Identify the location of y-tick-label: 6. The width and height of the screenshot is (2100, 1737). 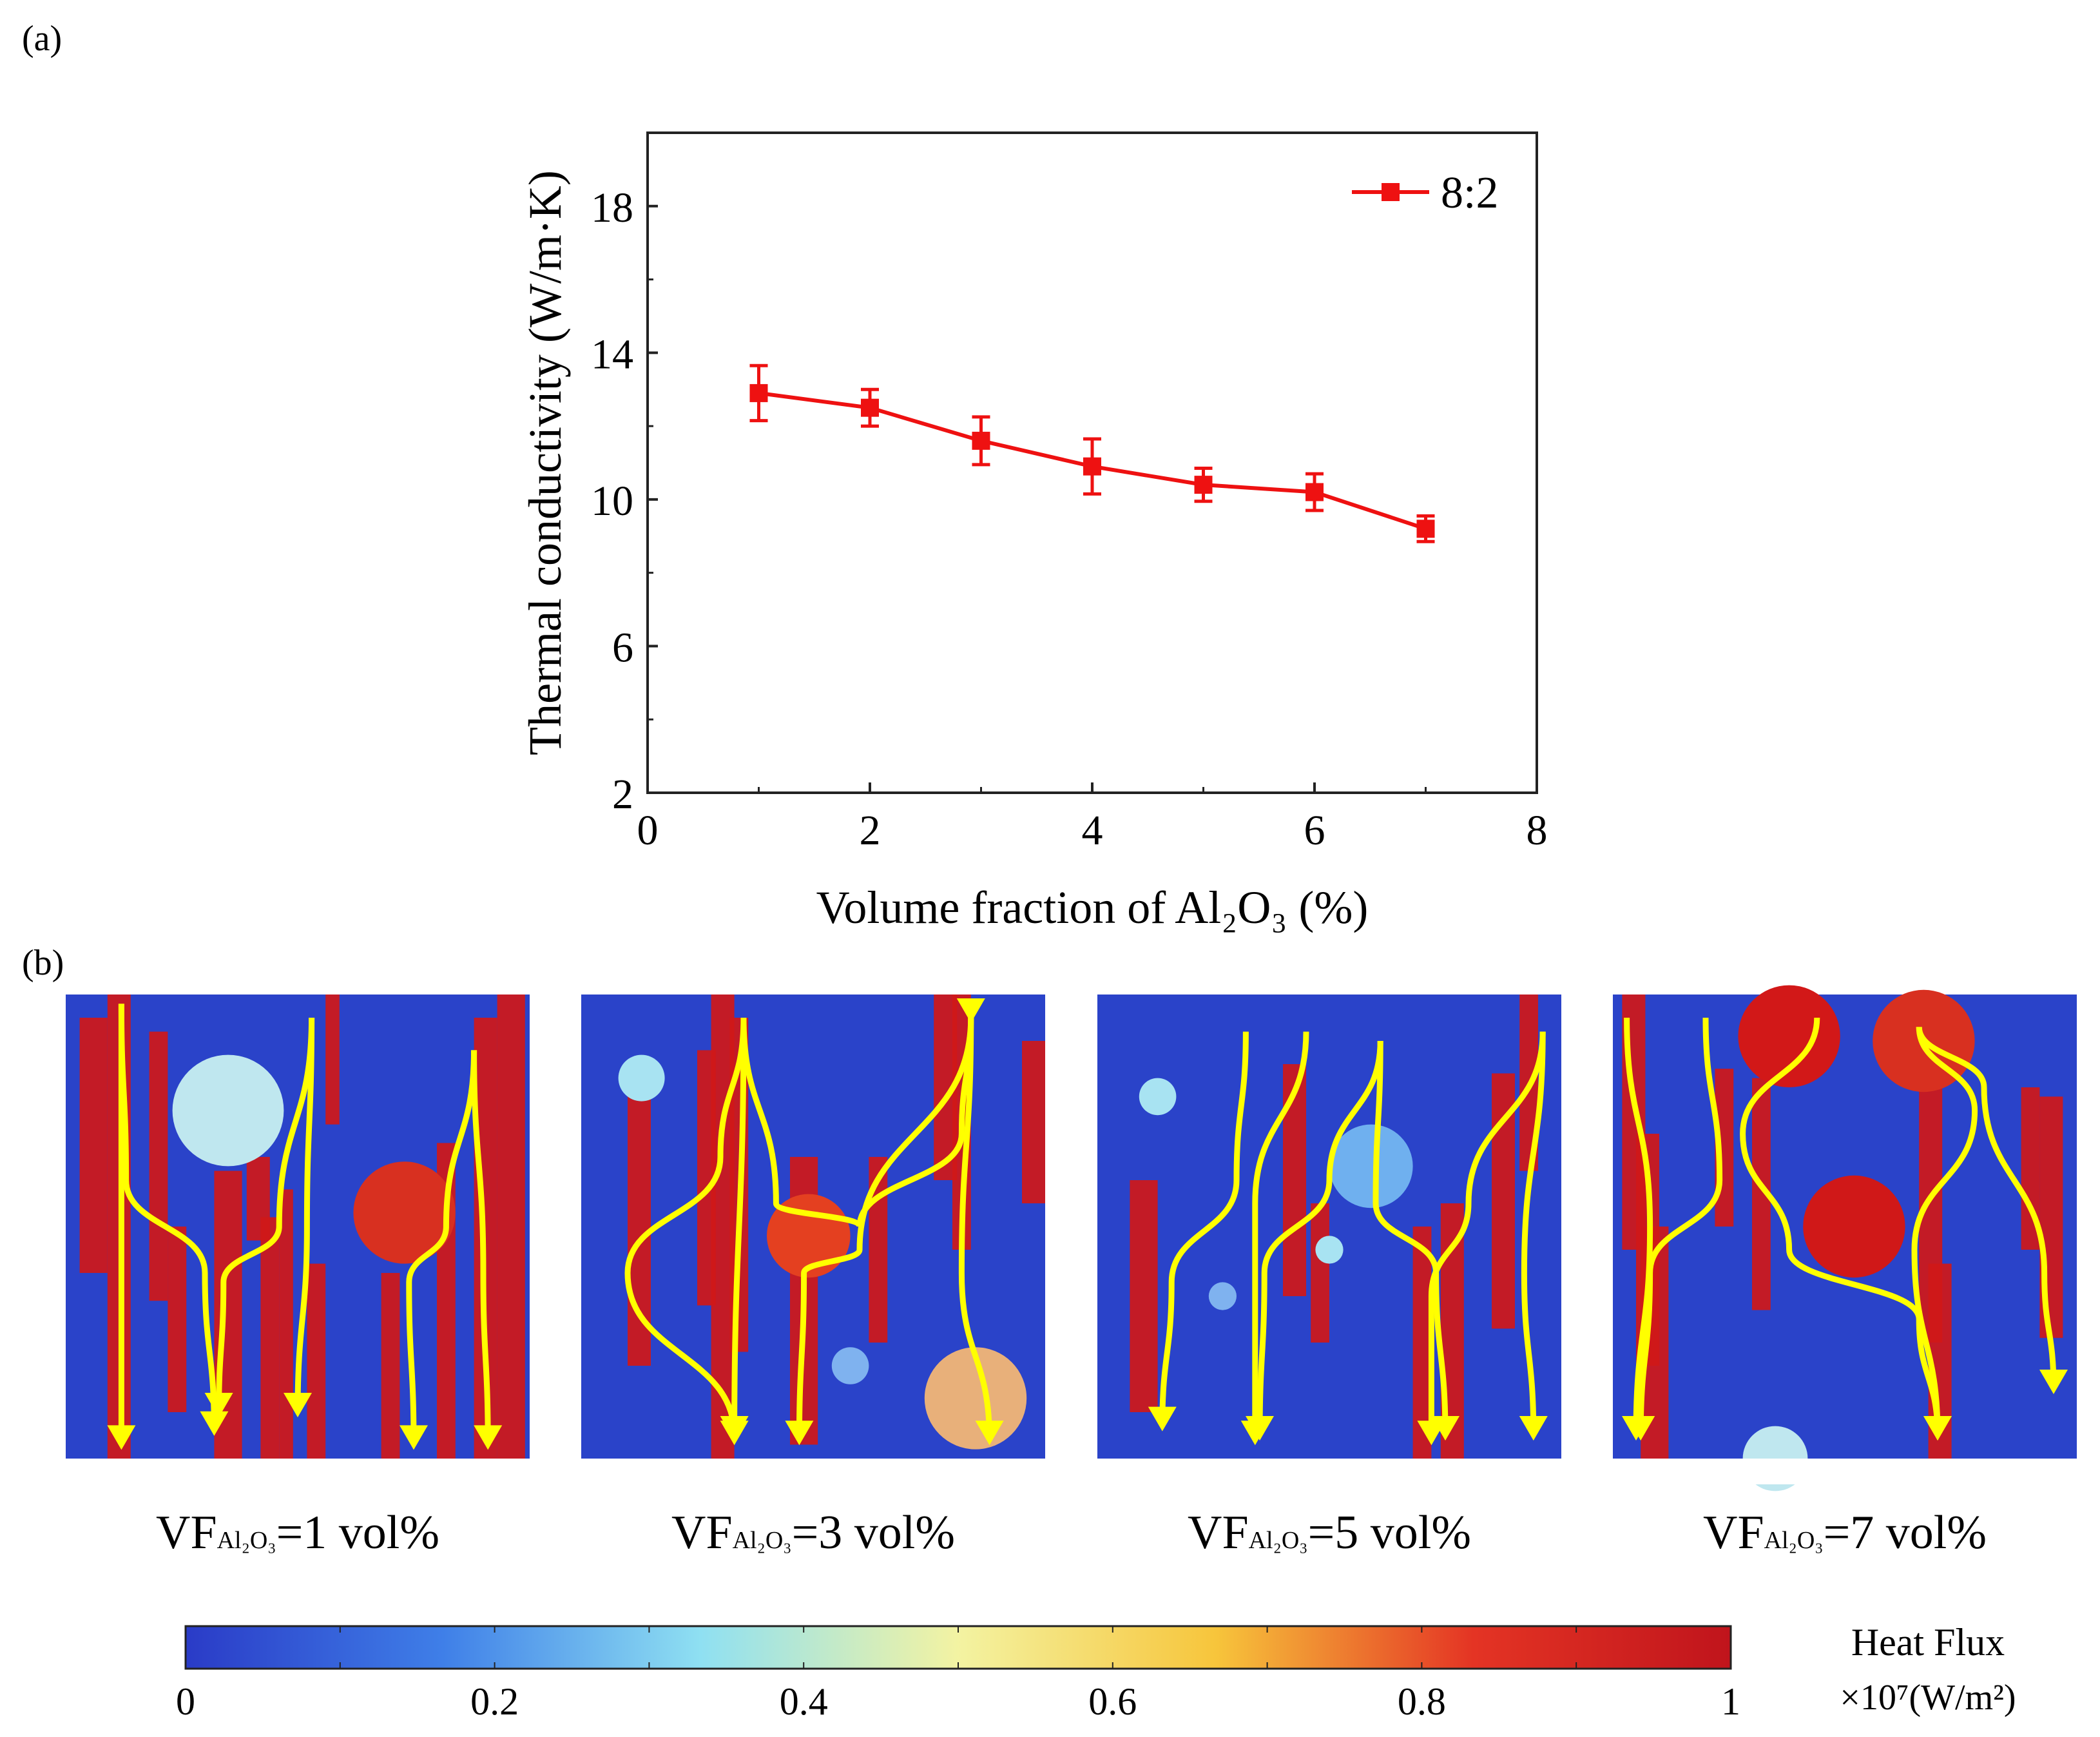
(622, 647).